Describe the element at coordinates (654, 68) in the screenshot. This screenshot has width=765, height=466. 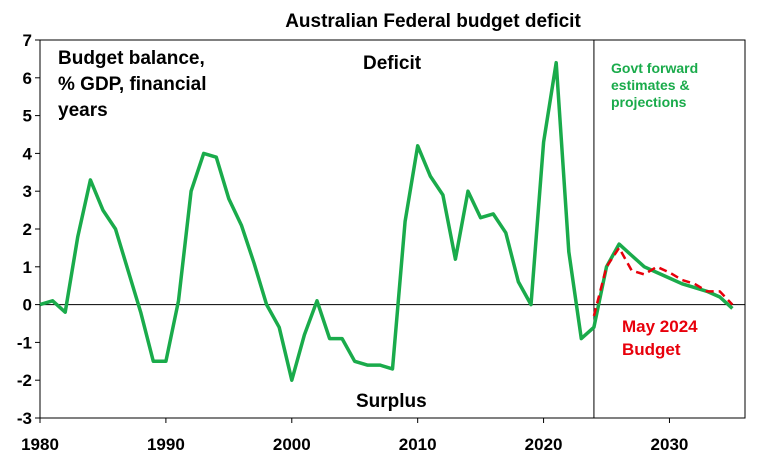
I see `annotation-forward-line1: Govt forward` at that location.